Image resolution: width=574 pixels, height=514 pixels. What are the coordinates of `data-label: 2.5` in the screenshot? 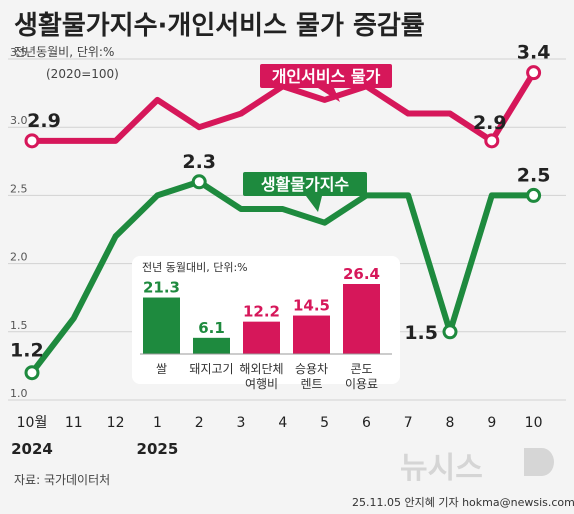 It's located at (534, 175).